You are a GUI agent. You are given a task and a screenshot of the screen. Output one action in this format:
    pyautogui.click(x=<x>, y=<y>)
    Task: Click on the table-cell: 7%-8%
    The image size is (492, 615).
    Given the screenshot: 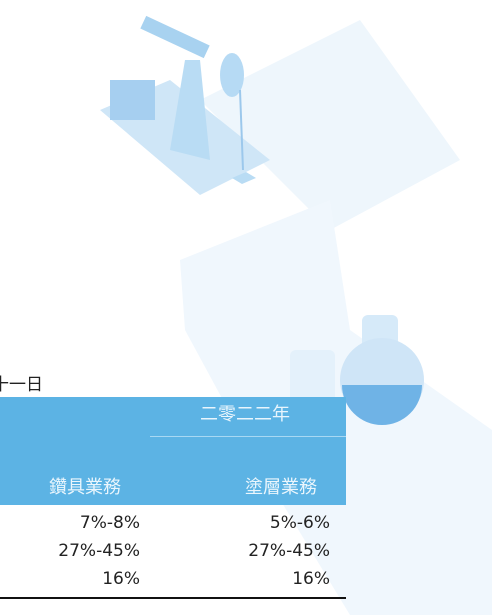 What is the action you would take?
    pyautogui.click(x=109, y=523)
    